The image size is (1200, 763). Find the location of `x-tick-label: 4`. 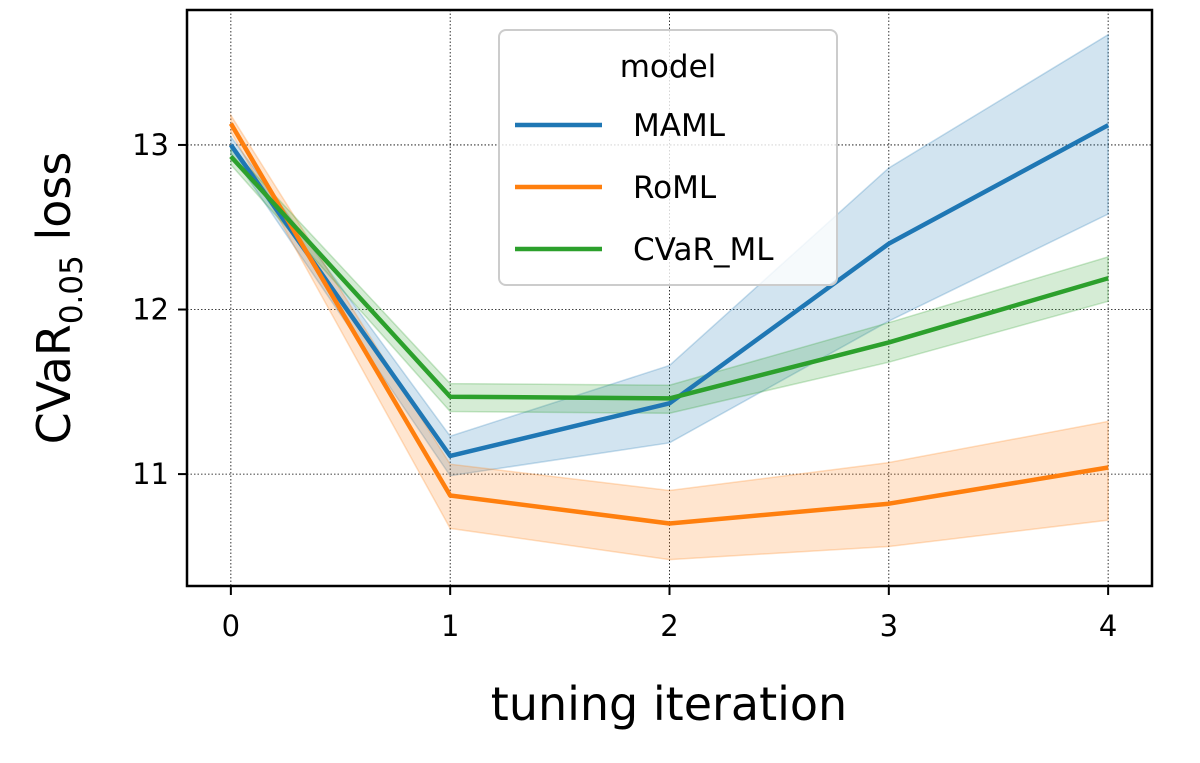

x-tick-label: 4 is located at coordinates (1108, 626).